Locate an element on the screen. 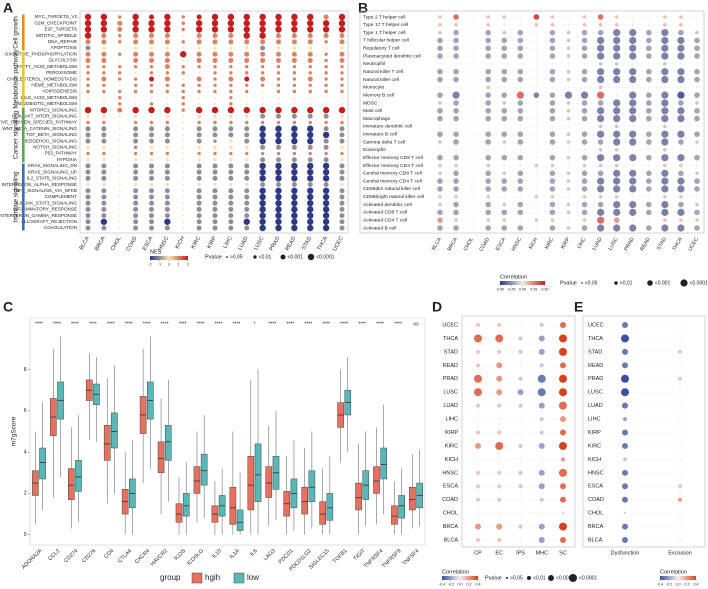 The width and height of the screenshot is (708, 589). column-label: HNSC is located at coordinates (517, 244).